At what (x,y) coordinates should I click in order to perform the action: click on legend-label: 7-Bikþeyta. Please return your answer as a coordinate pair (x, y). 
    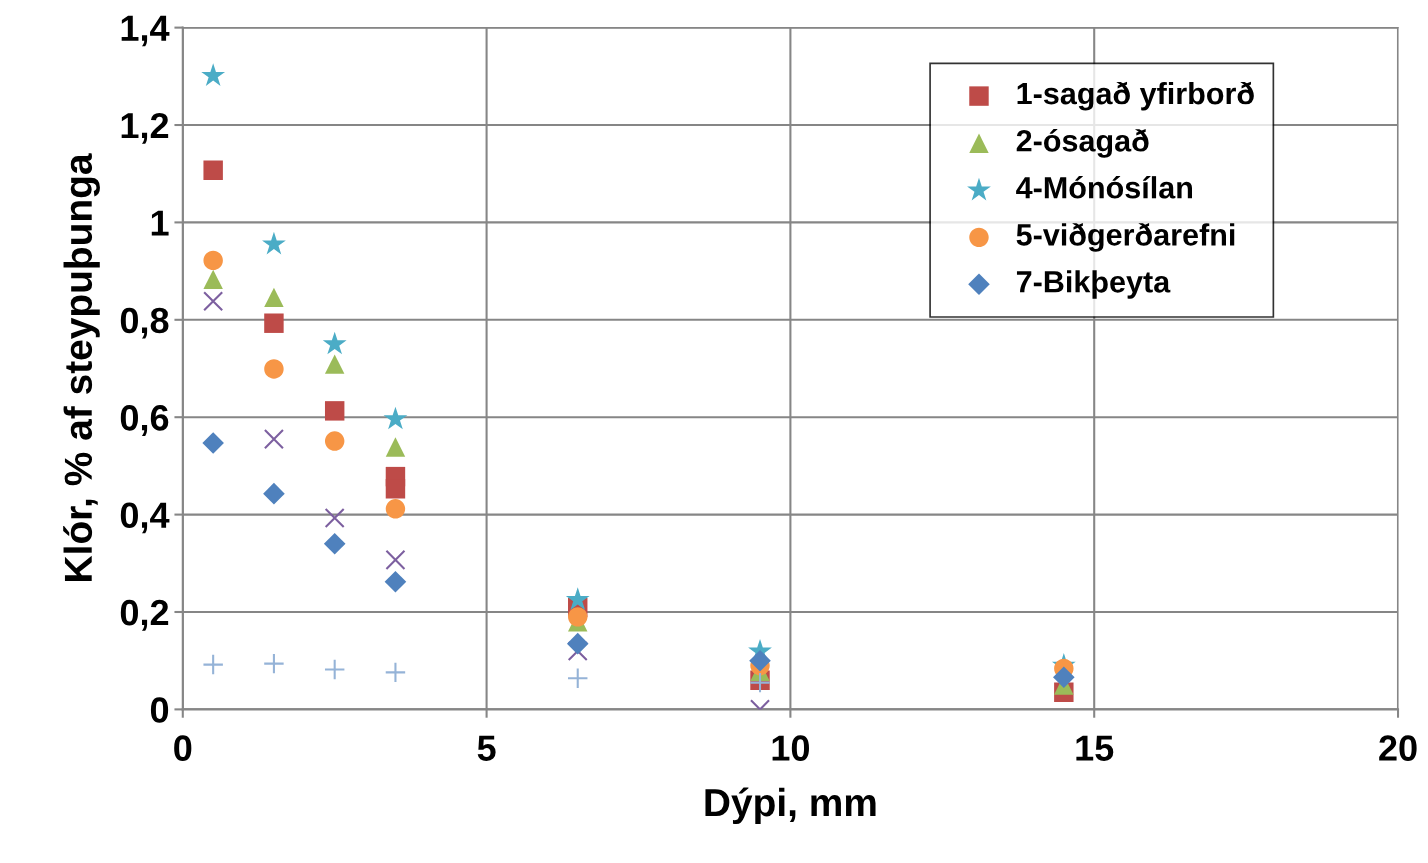
    Looking at the image, I should click on (1093, 284).